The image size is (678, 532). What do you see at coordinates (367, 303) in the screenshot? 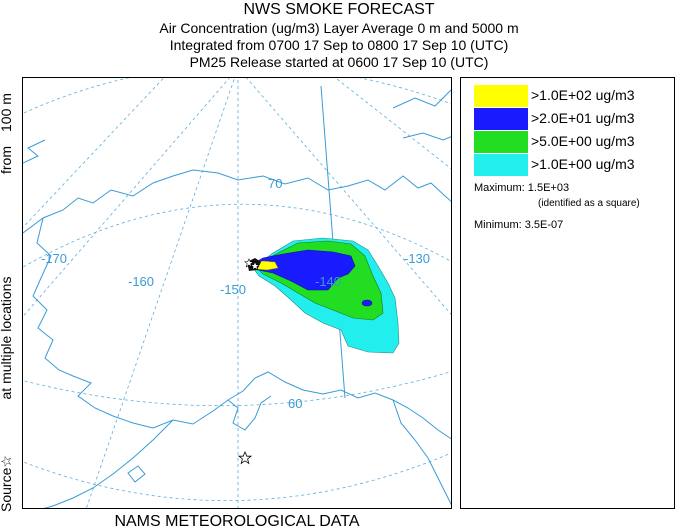
I see `plume-blue-spot` at bounding box center [367, 303].